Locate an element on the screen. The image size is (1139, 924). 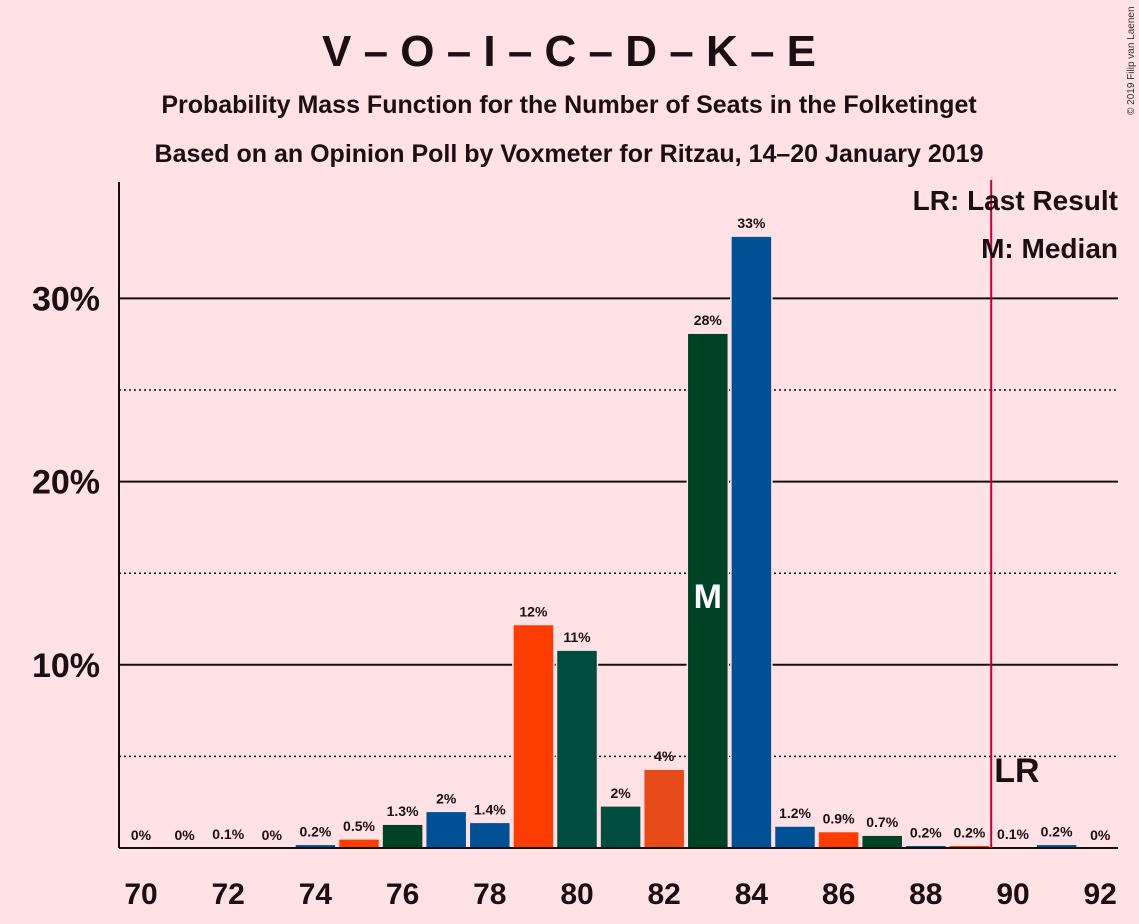
data-label-seat-81: 2% is located at coordinates (620, 793).